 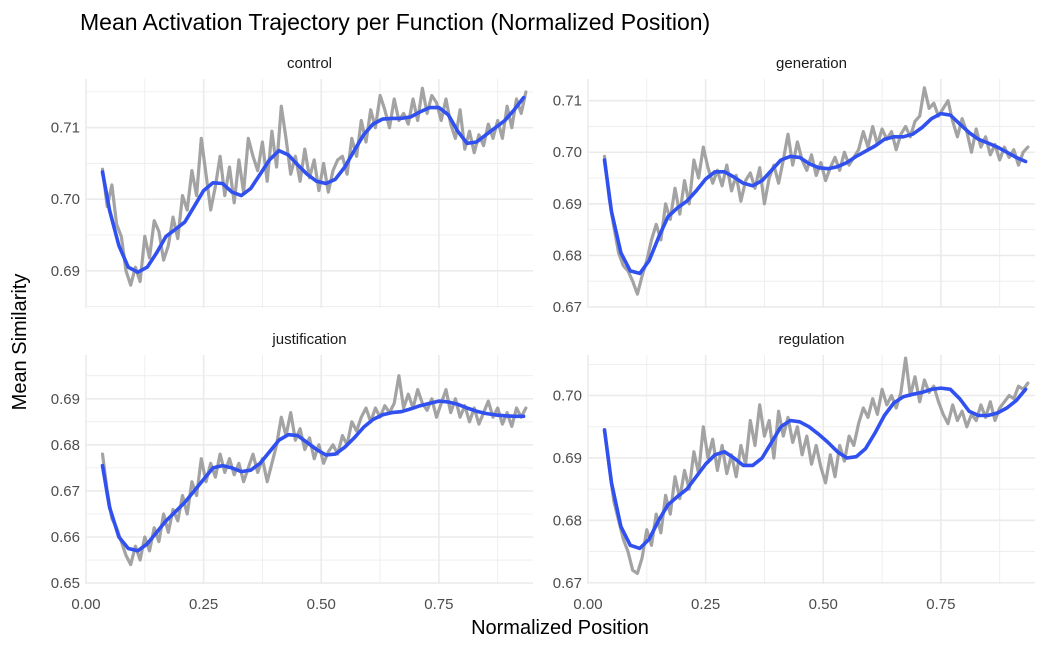 I want to click on facet-strip-label: control, so click(x=309, y=63).